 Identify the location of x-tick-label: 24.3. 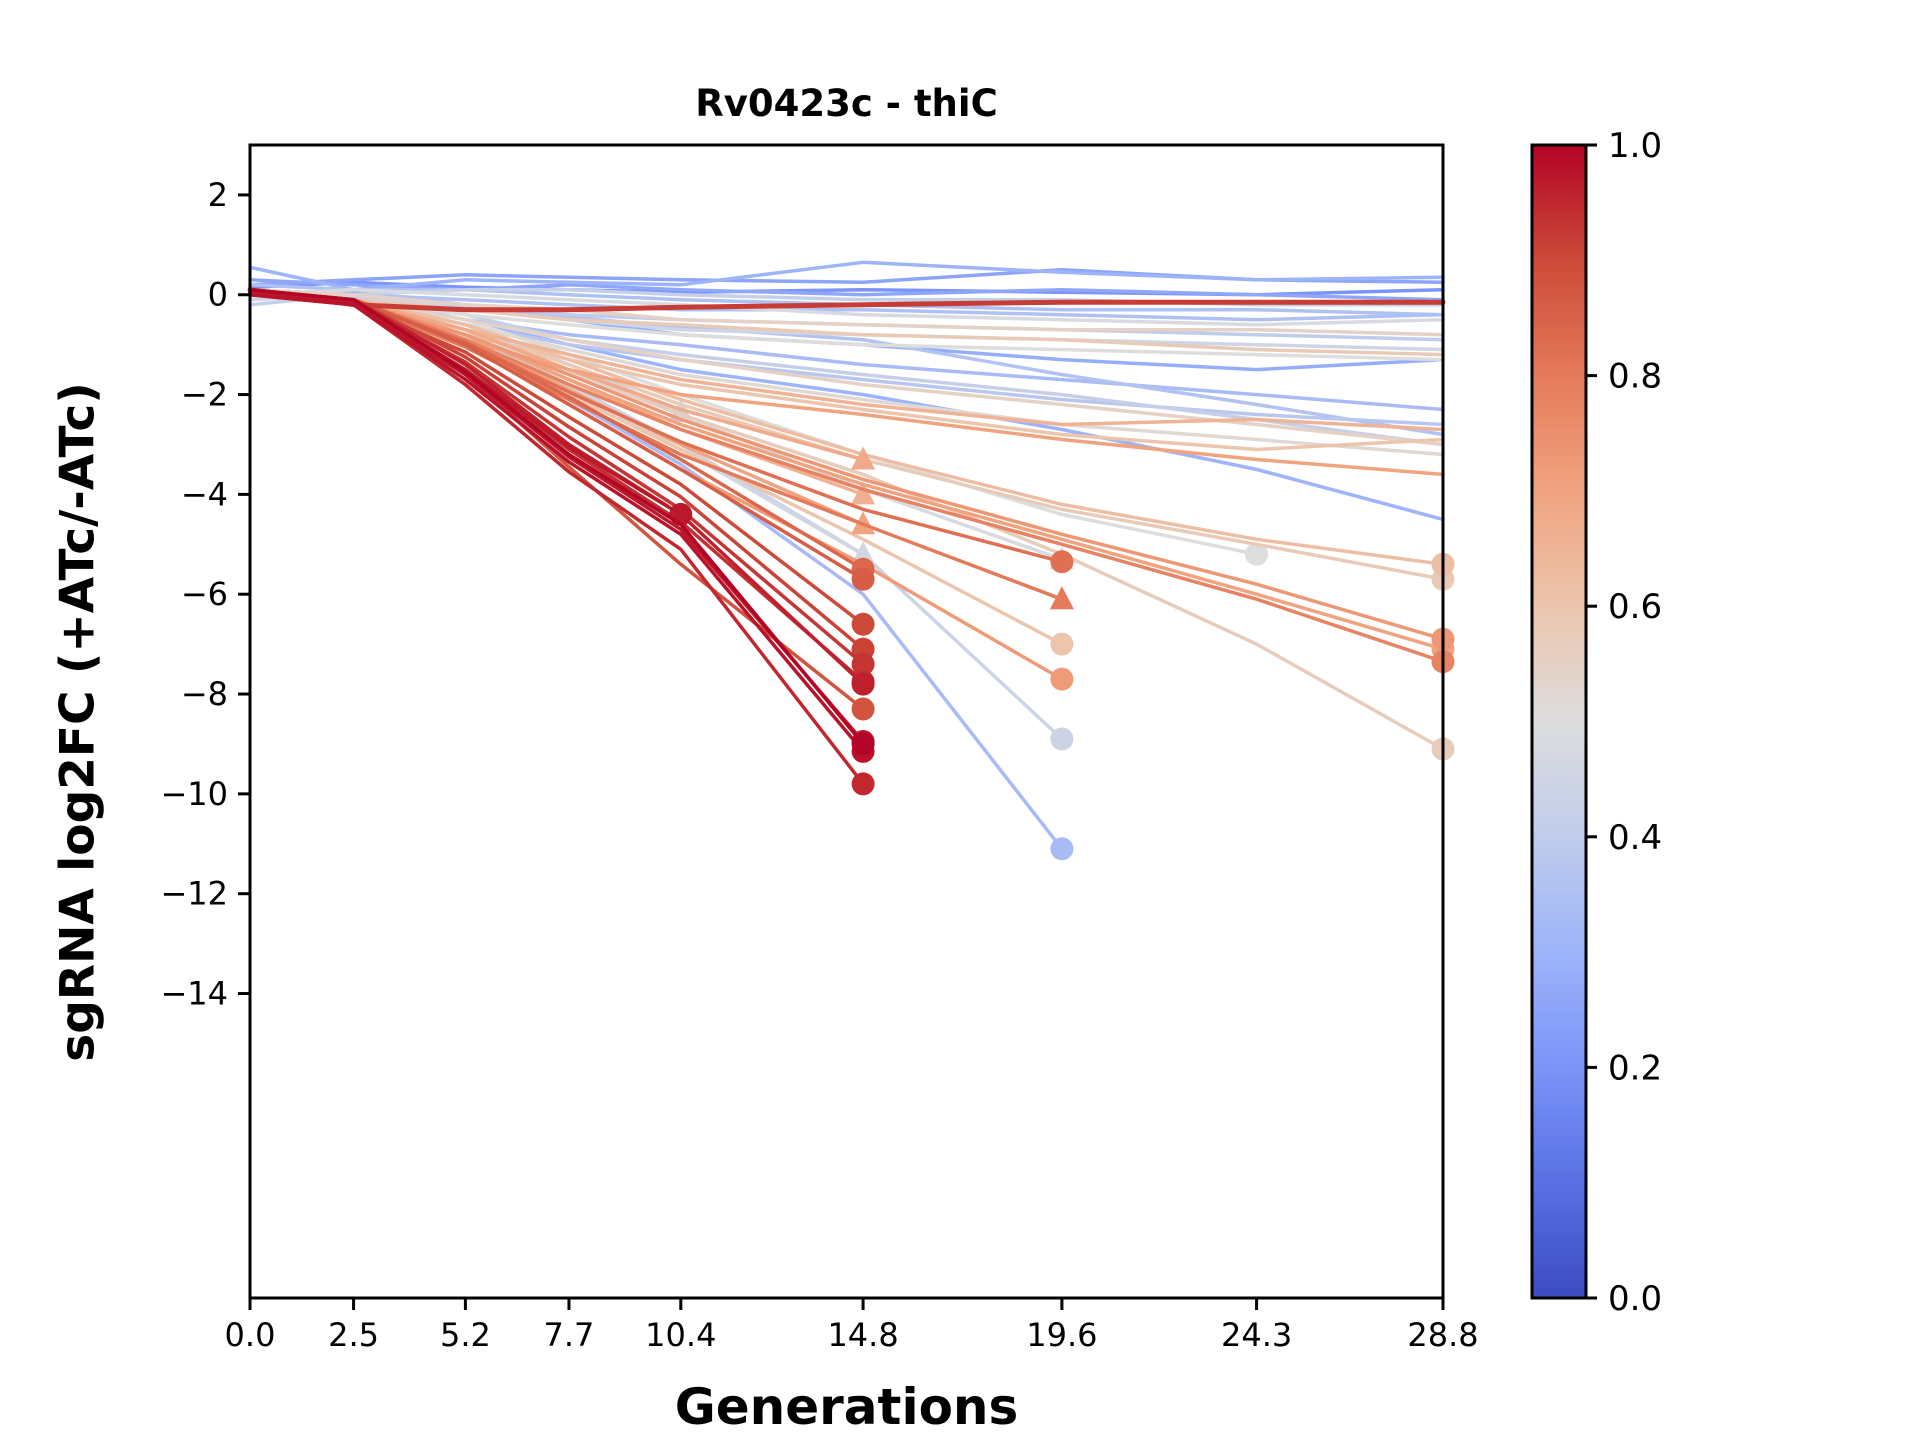
(1256, 1335).